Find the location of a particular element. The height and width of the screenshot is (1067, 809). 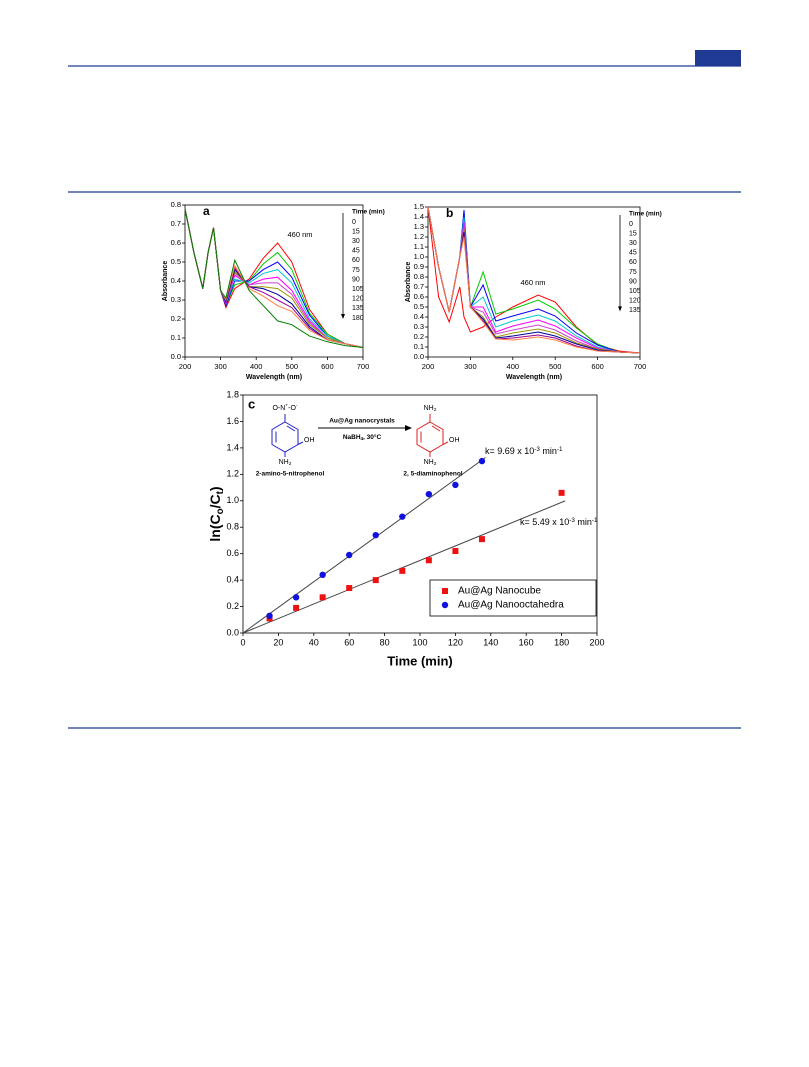

legend-entry: 60 is located at coordinates (633, 262).